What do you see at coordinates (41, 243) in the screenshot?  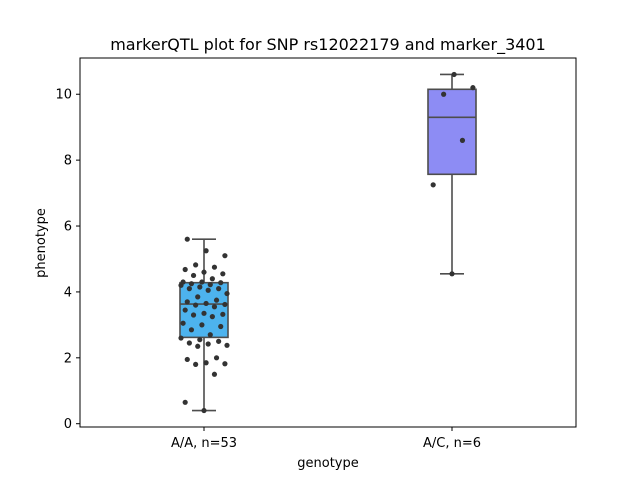 I see `y-axis-label: phenotype` at bounding box center [41, 243].